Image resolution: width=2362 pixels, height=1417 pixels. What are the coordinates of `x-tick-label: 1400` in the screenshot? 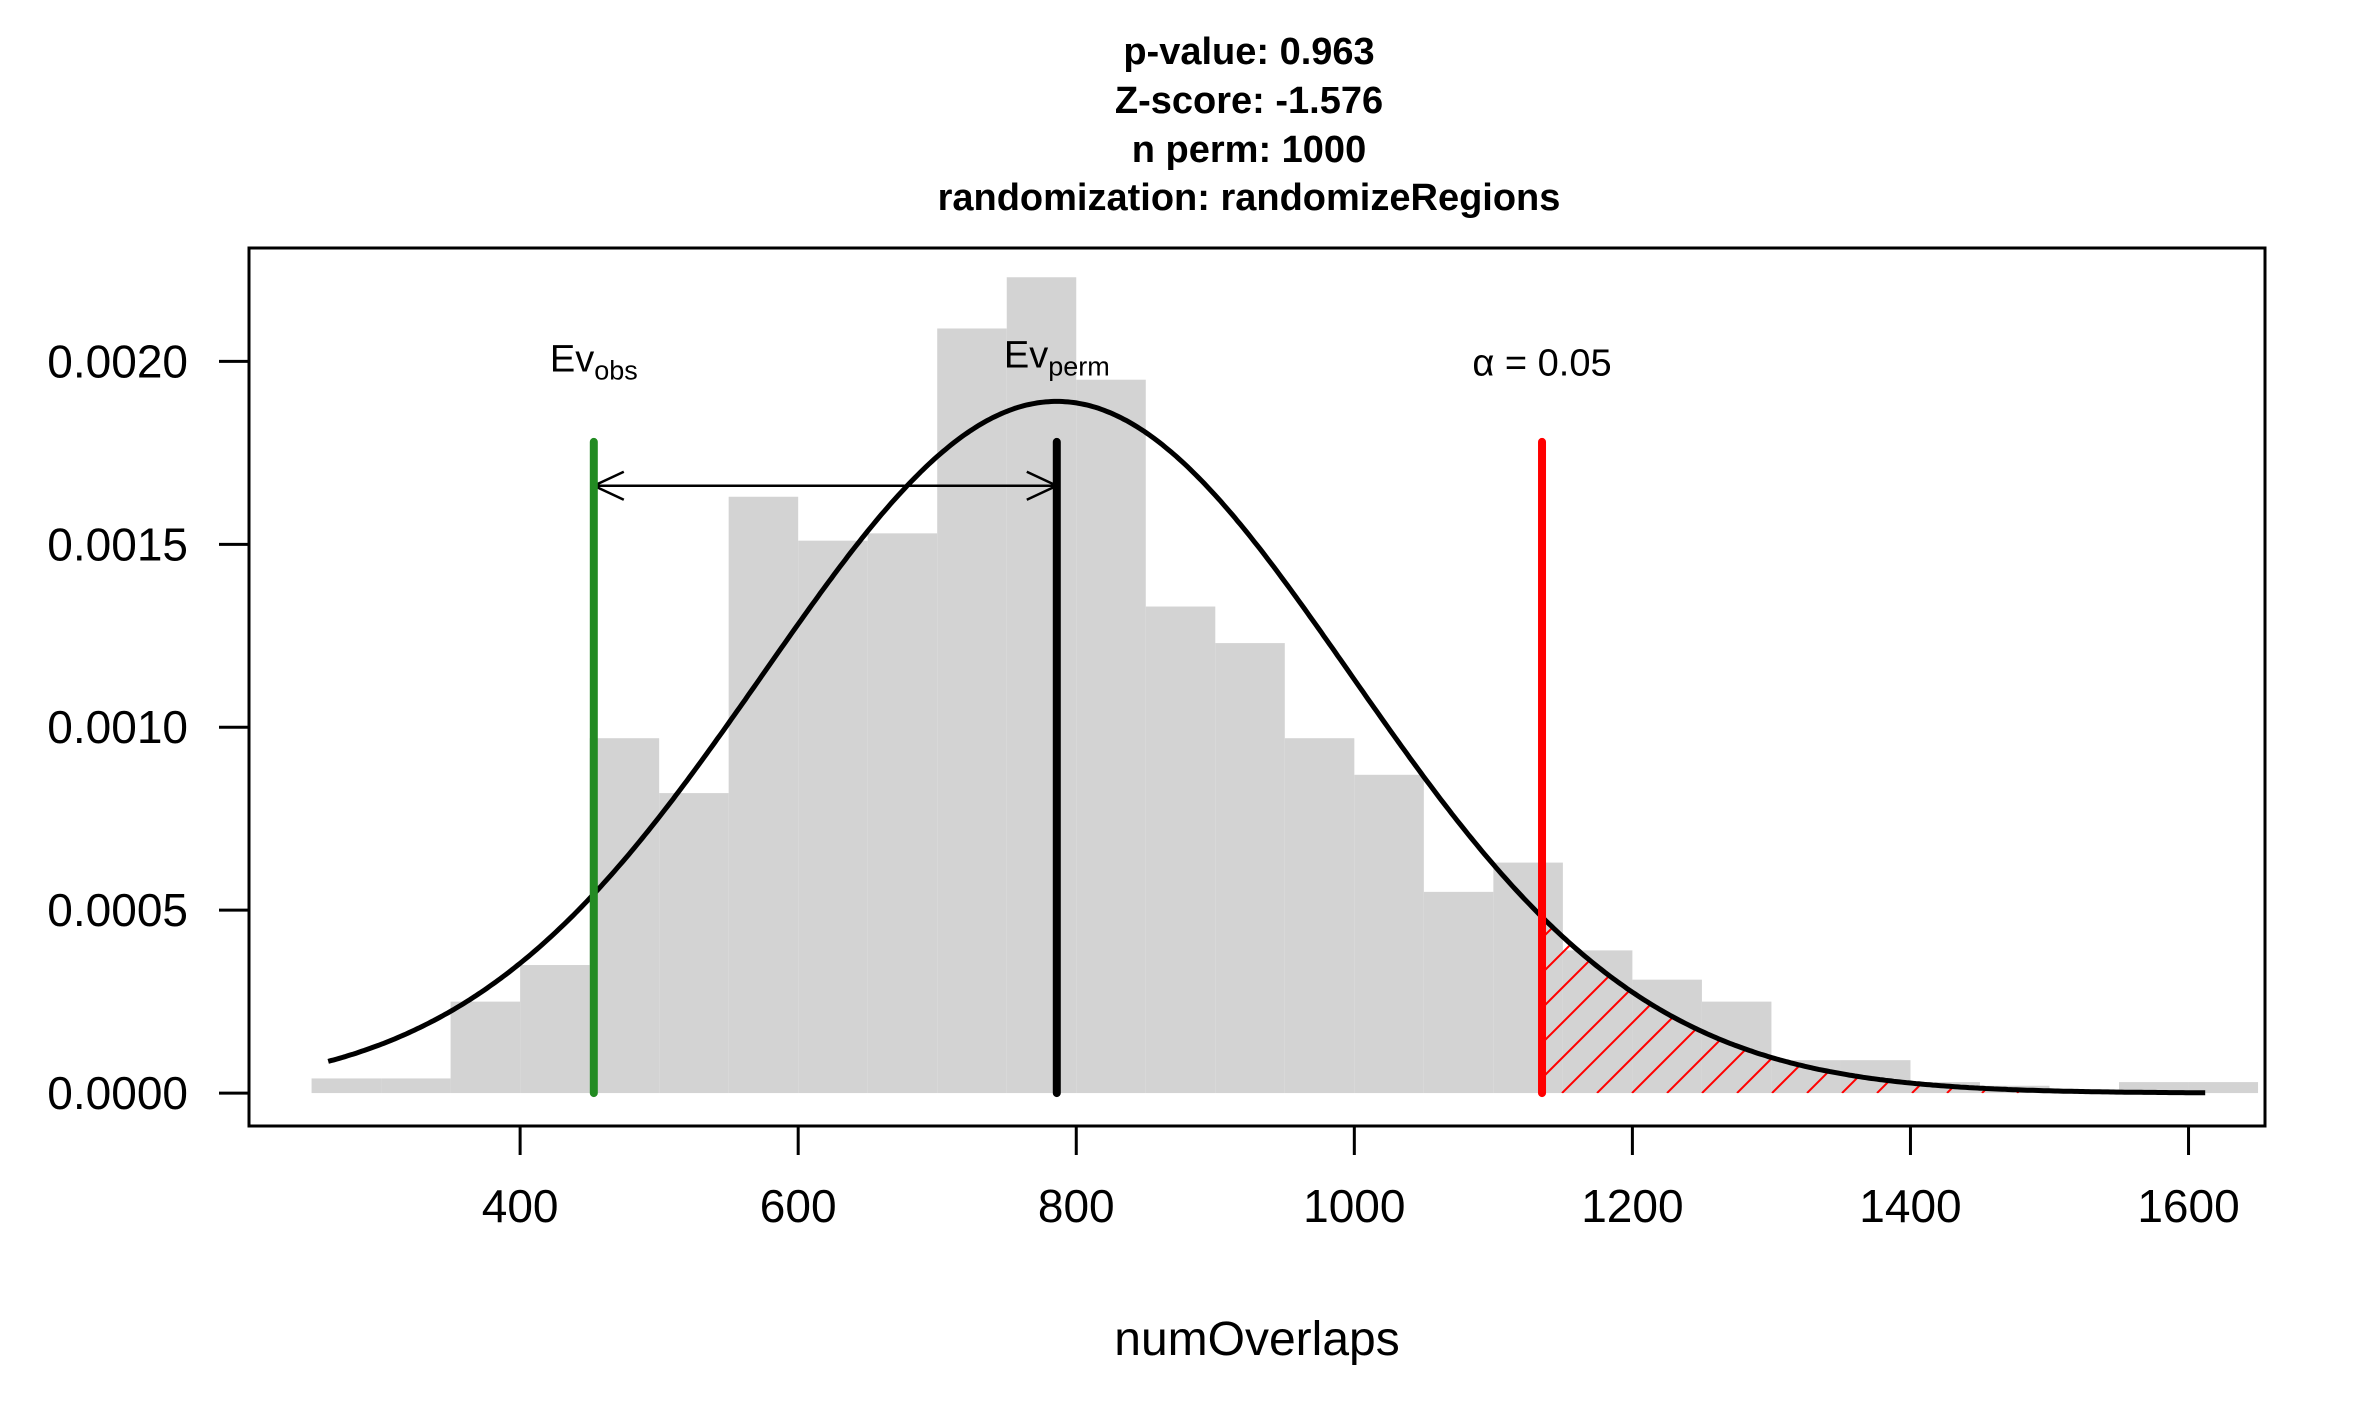 It's located at (1910, 1206).